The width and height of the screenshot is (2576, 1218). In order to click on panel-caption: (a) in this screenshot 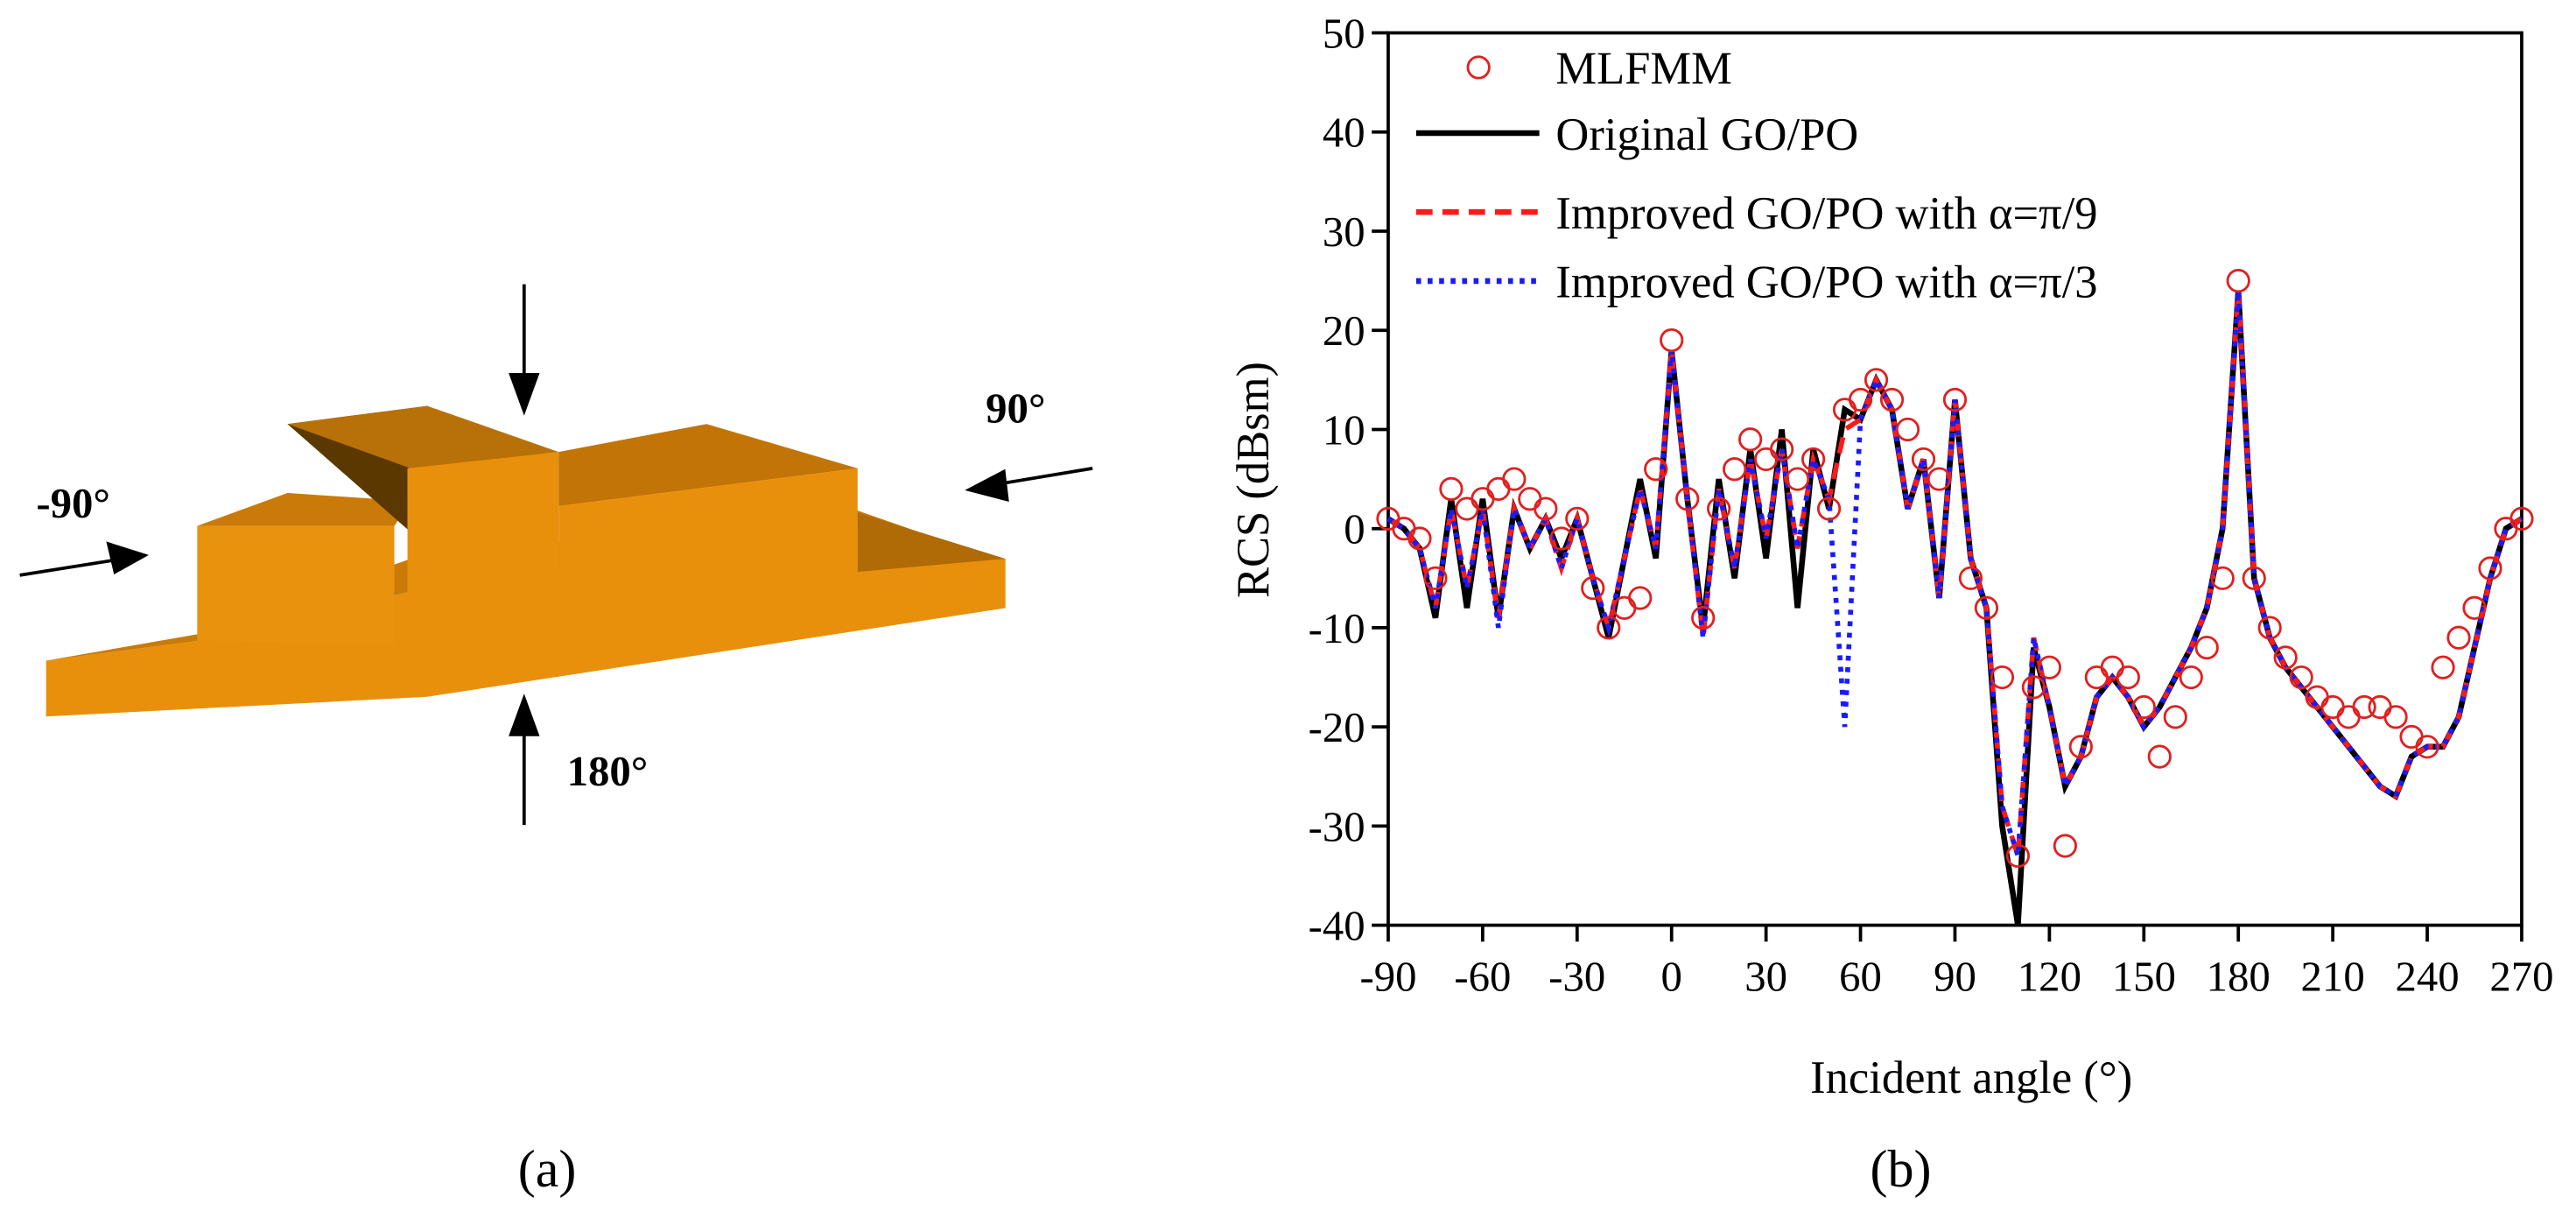, I will do `click(547, 1168)`.